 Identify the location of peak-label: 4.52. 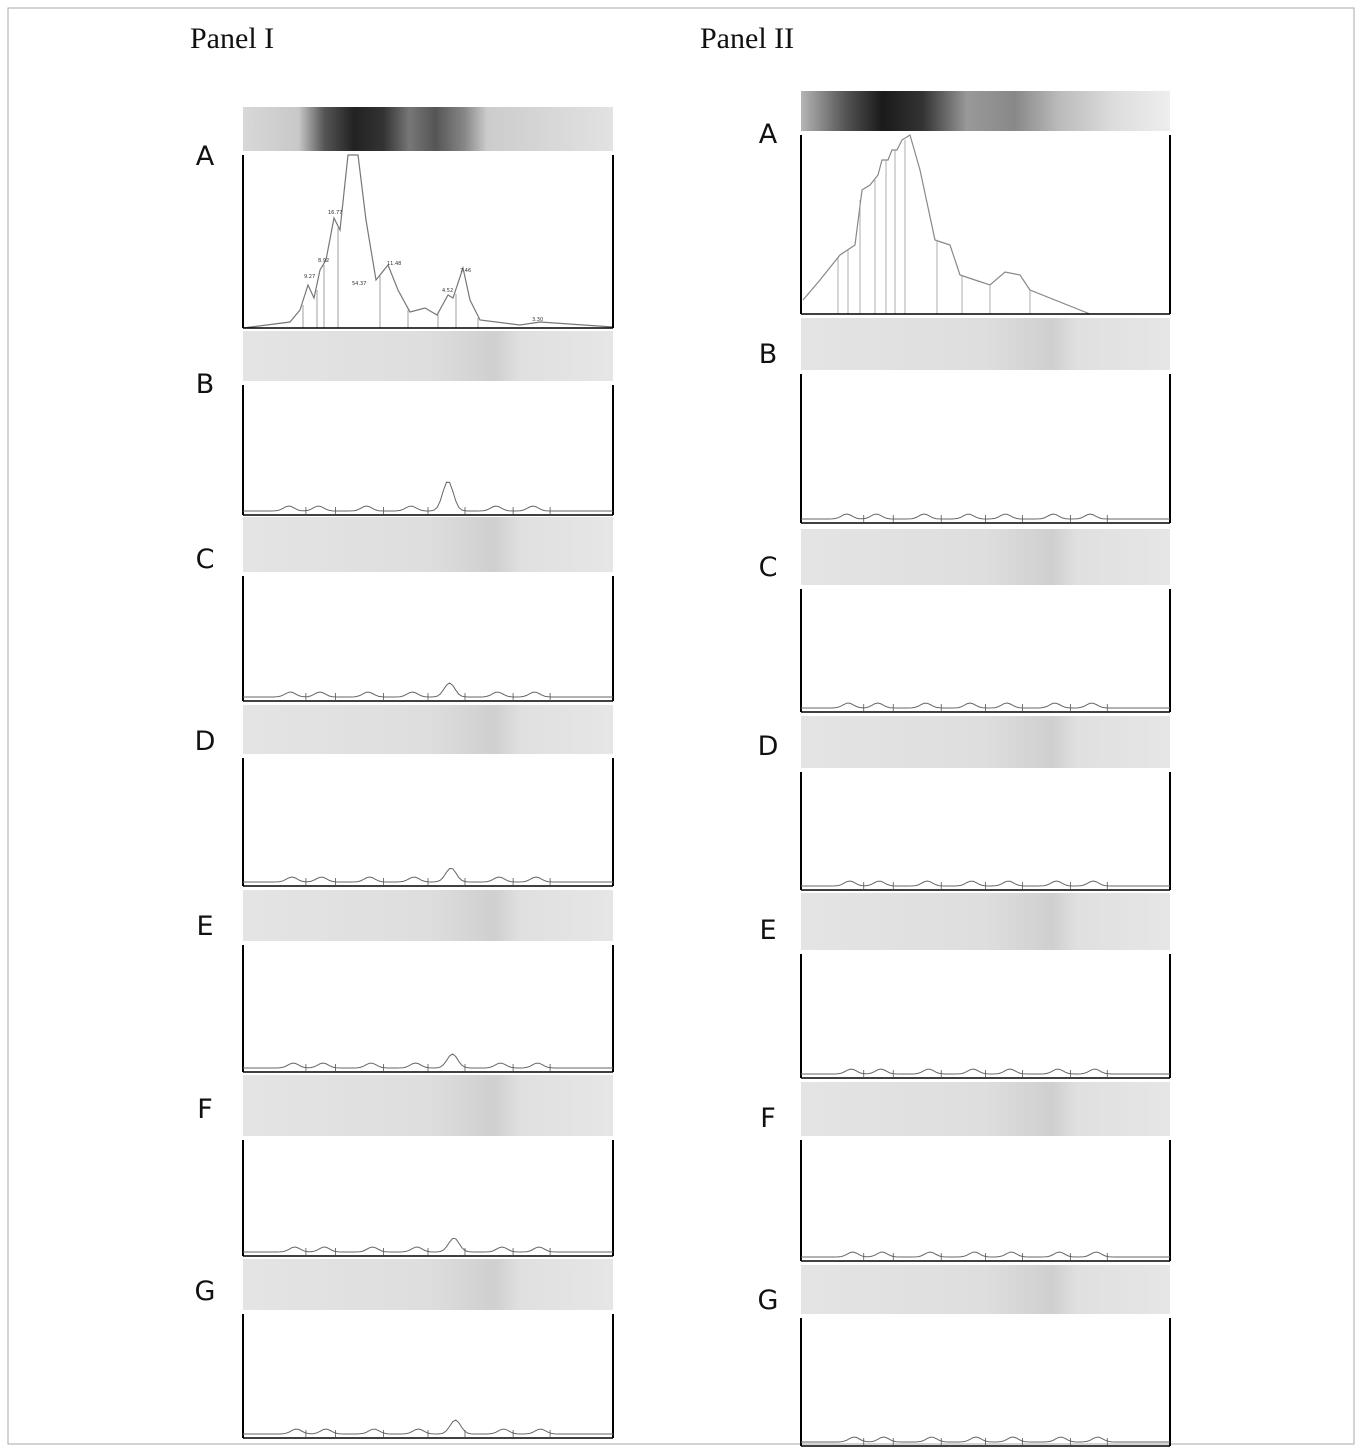
(447, 291).